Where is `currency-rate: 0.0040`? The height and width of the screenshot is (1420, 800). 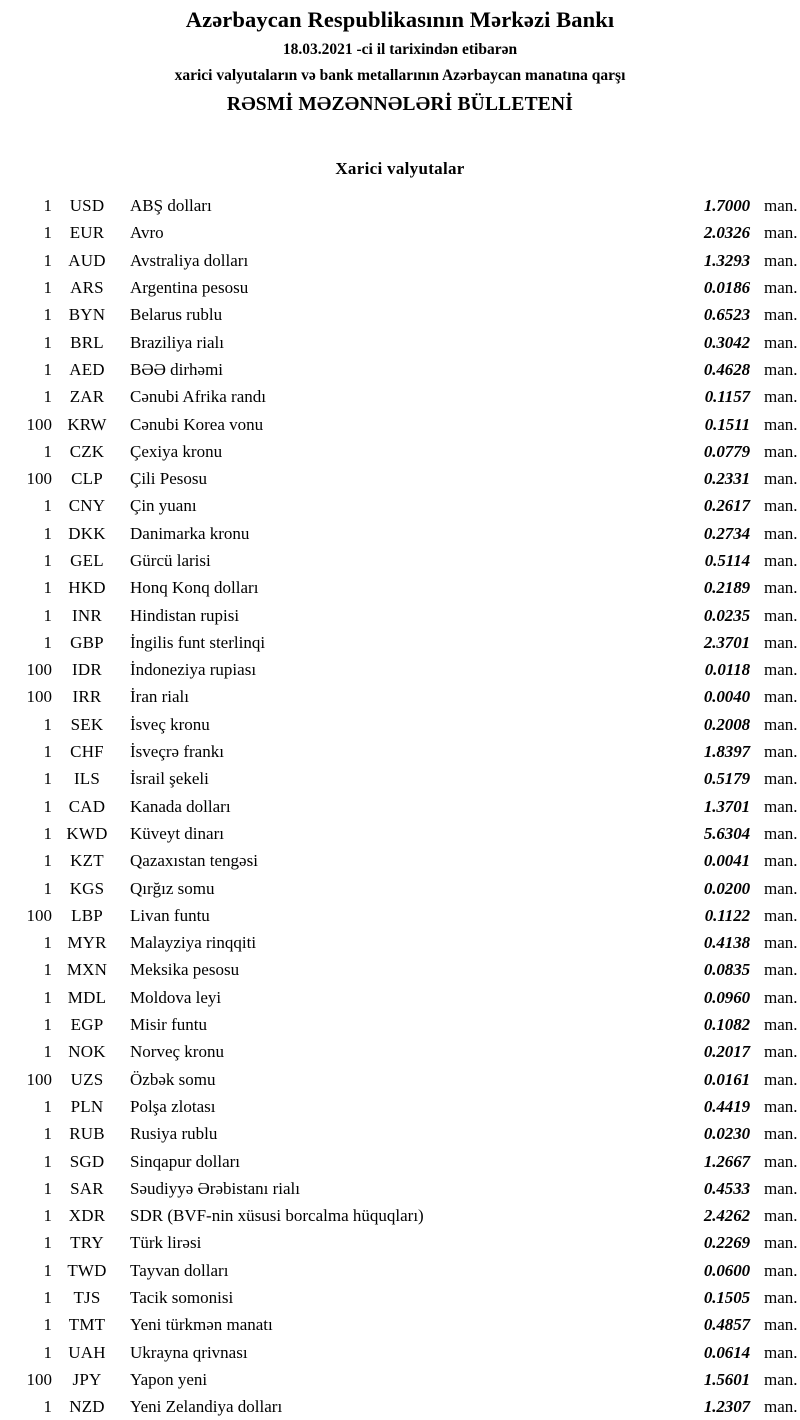 currency-rate: 0.0040 is located at coordinates (726, 697).